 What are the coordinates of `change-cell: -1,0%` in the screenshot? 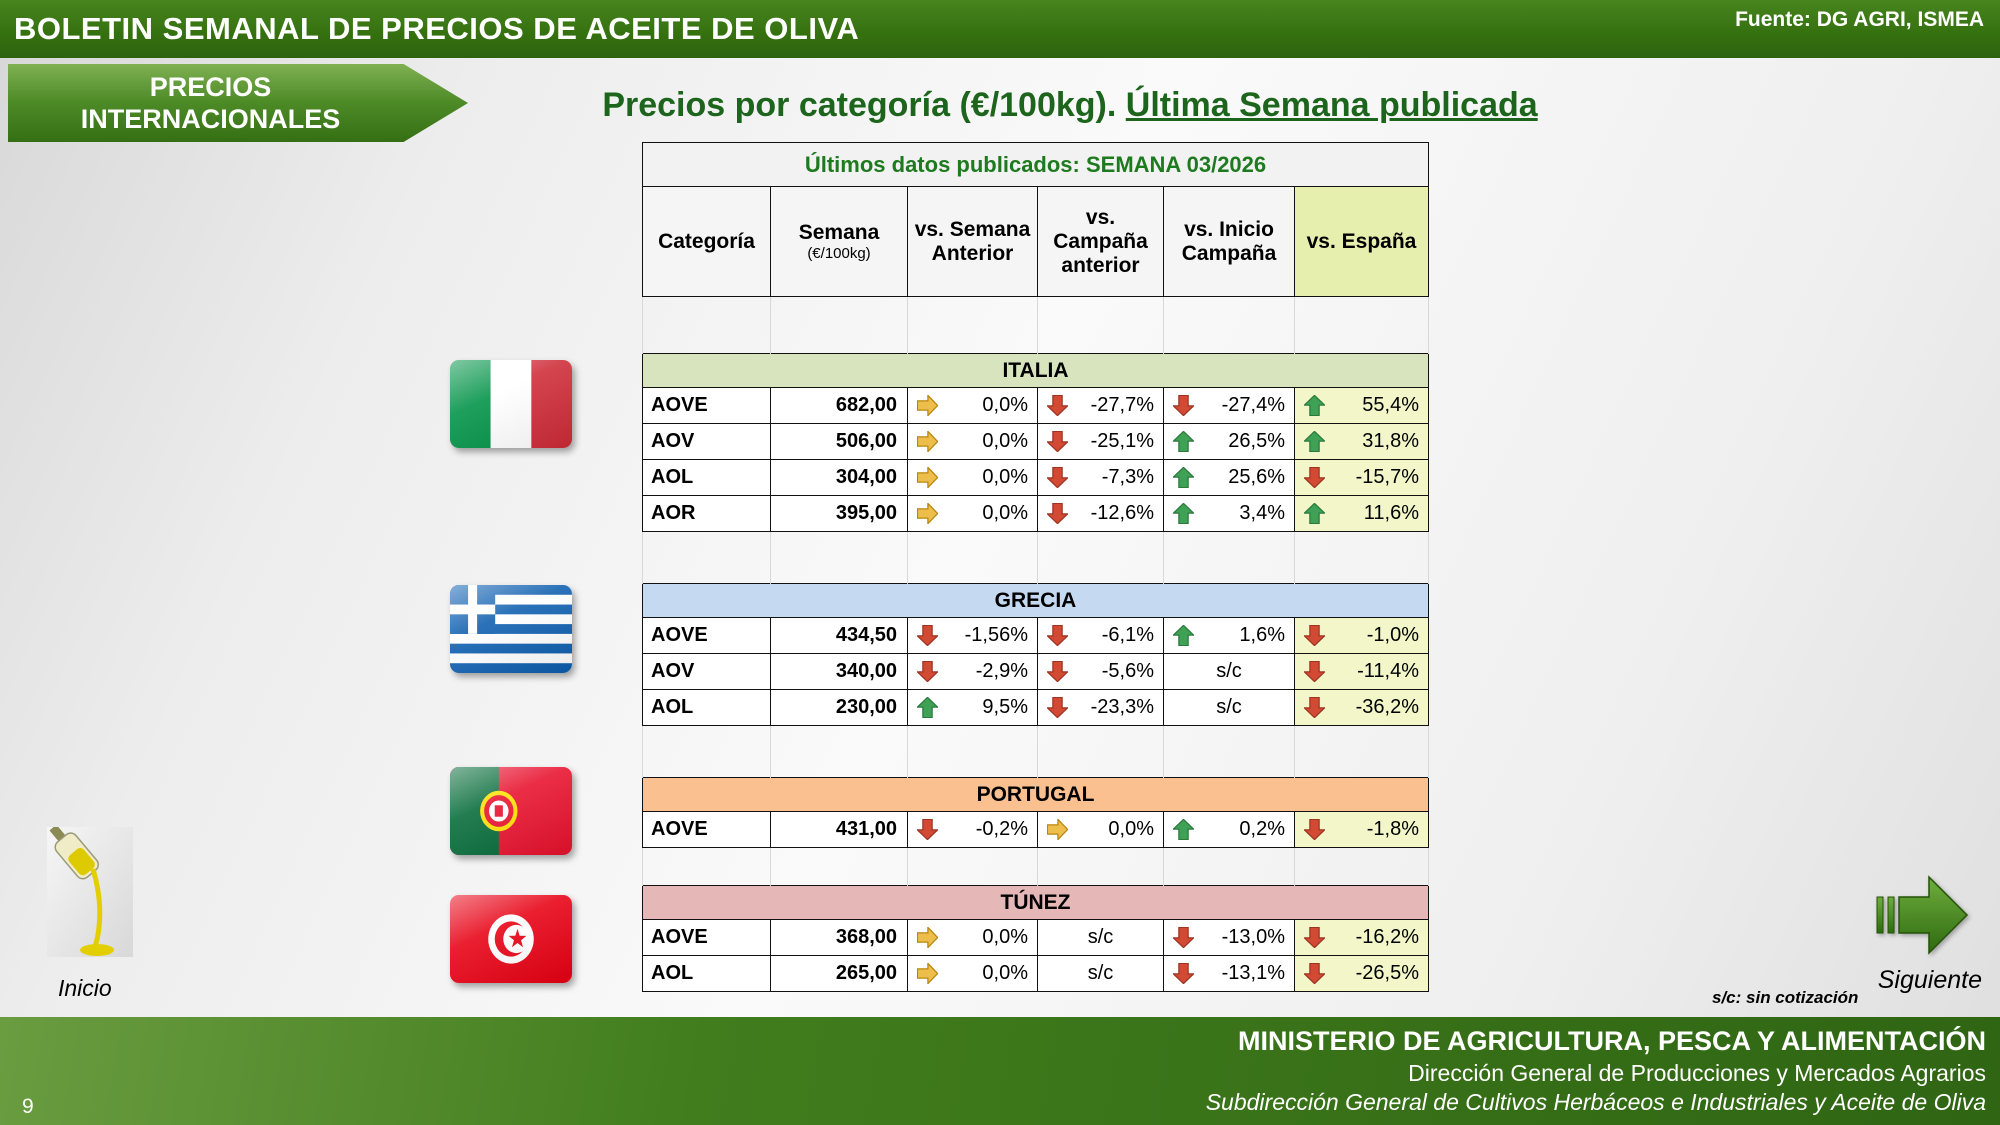 It's located at (1361, 635).